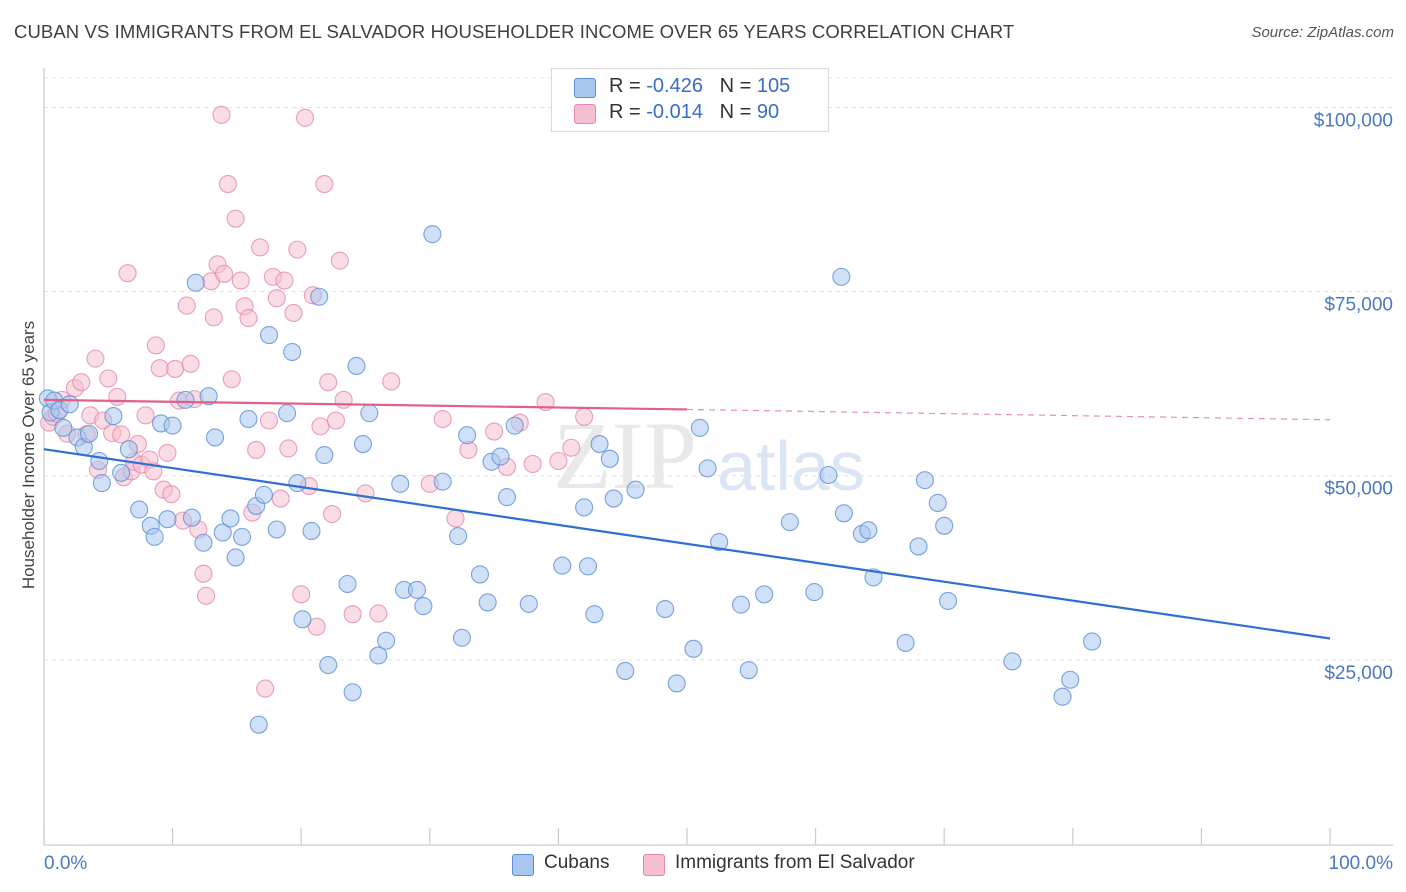 This screenshot has width=1406, height=892. Describe the element at coordinates (1361, 863) in the screenshot. I see `x-tick-right: 100.0%` at that location.